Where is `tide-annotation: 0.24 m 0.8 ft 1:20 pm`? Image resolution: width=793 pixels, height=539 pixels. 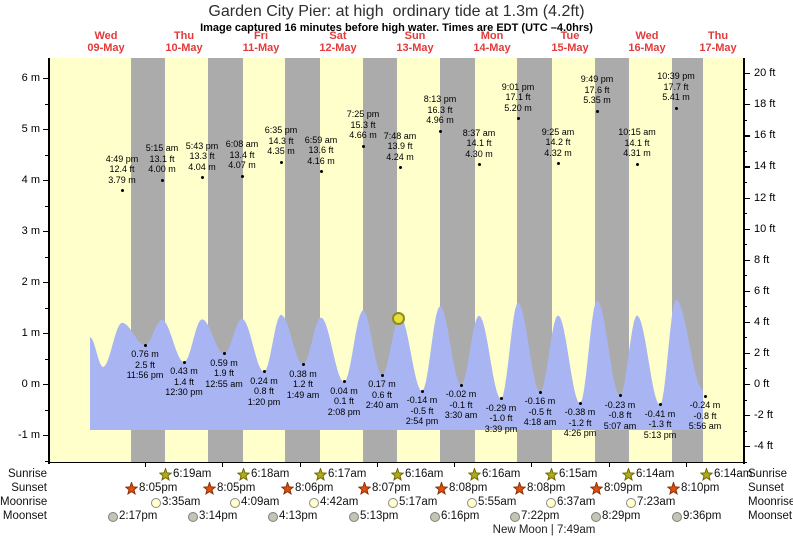
tide-annotation: 0.24 m 0.8 ft 1:20 pm is located at coordinates (264, 392).